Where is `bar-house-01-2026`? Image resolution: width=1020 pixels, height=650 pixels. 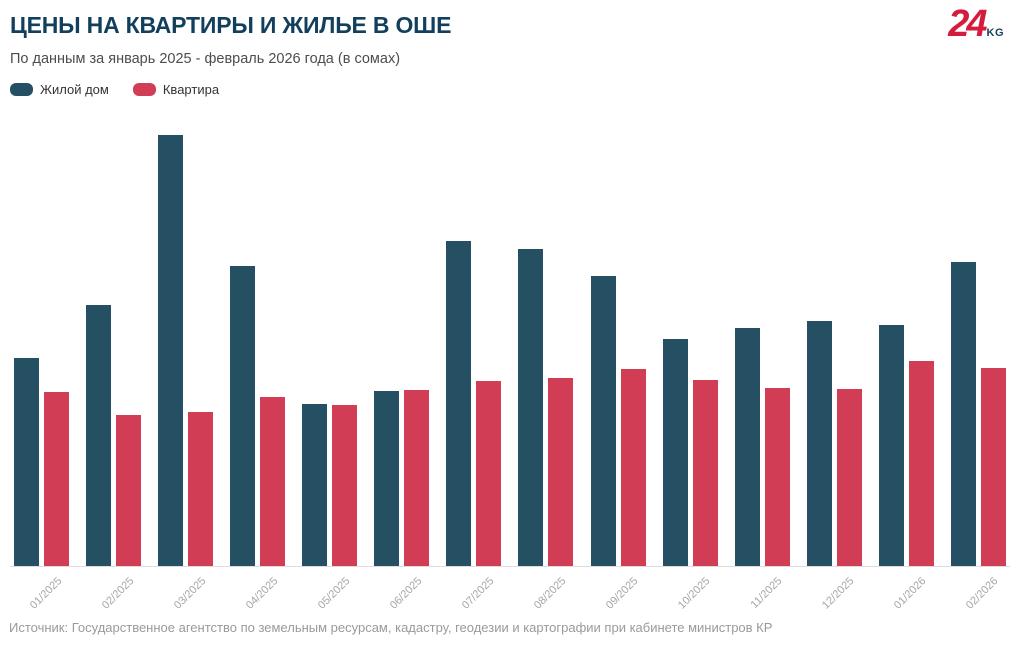 bar-house-01-2026 is located at coordinates (891, 445).